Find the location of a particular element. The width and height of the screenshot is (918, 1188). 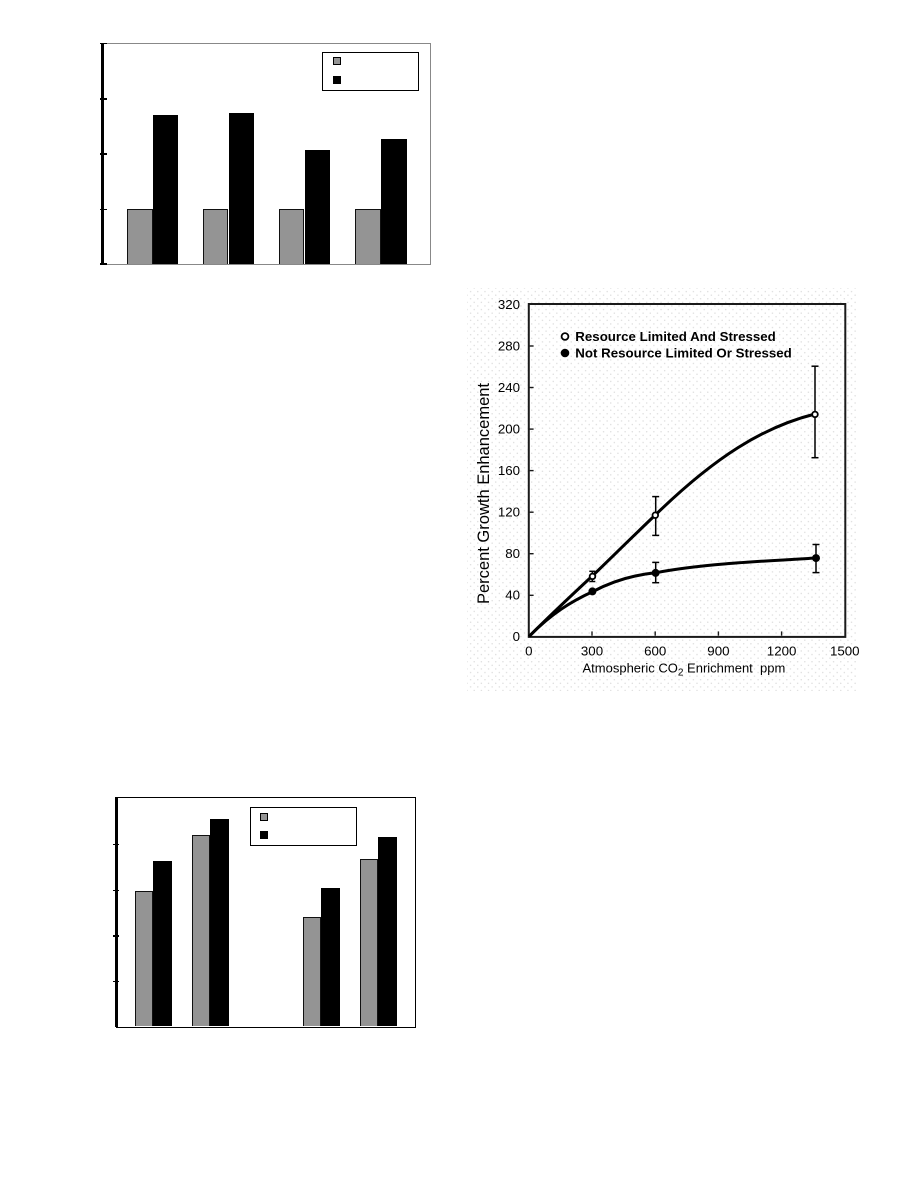

svg-text: 1500 is located at coordinates (845, 650).